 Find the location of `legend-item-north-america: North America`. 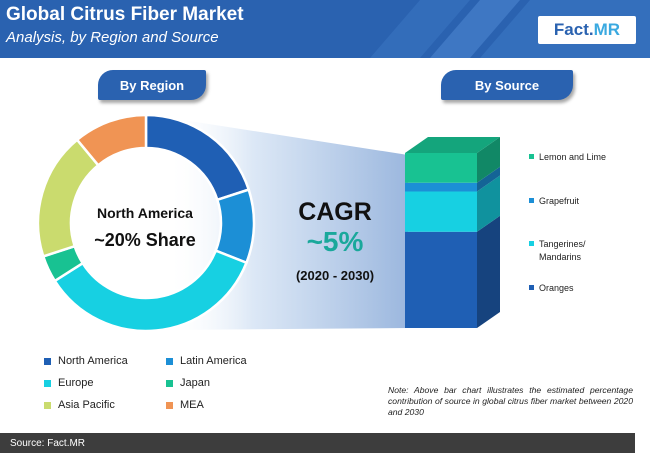

legend-item-north-america: North America is located at coordinates (86, 361).